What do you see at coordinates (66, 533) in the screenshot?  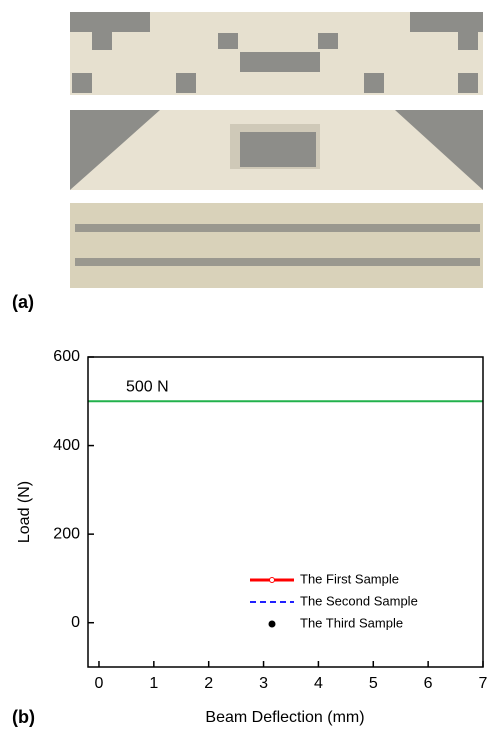 I see `y-tick-label: 200` at bounding box center [66, 533].